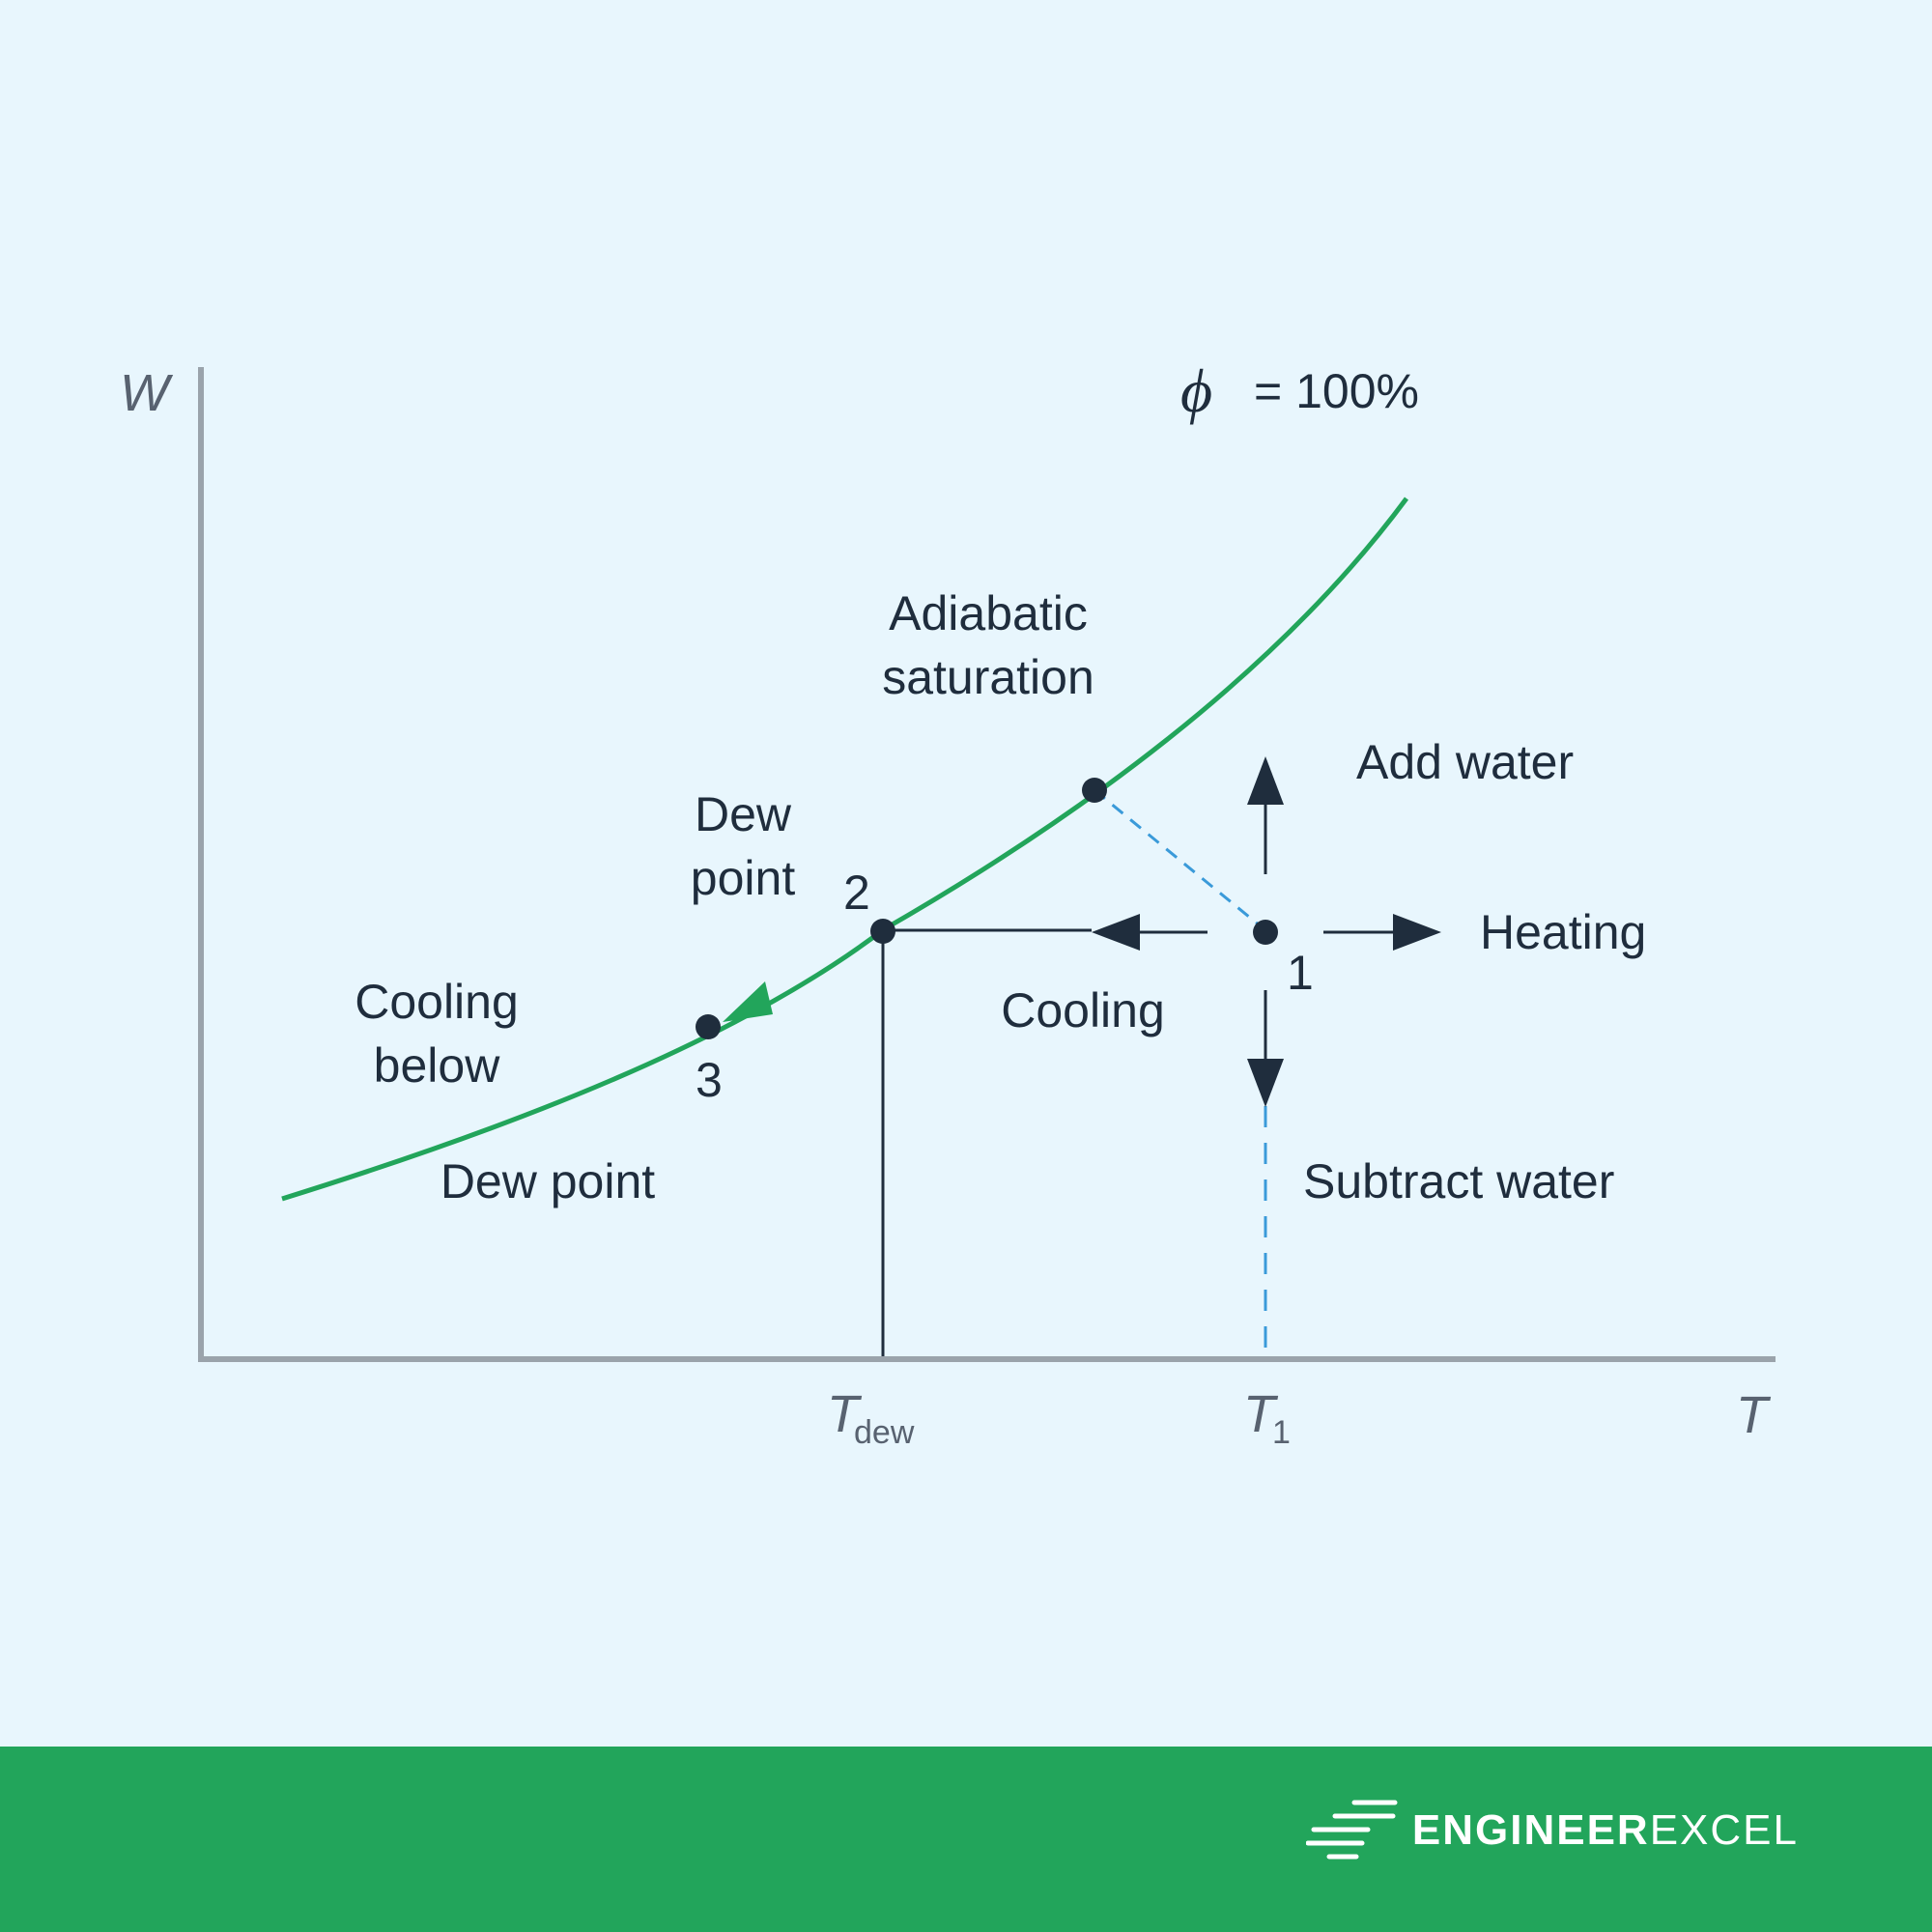  What do you see at coordinates (1094, 790) in the screenshot?
I see `adiabatic-saturation-marker` at bounding box center [1094, 790].